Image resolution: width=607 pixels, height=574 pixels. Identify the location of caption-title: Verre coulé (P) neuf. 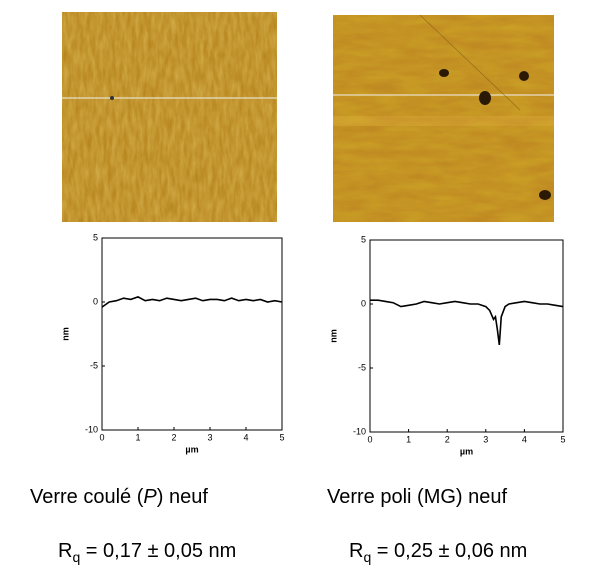
(119, 497).